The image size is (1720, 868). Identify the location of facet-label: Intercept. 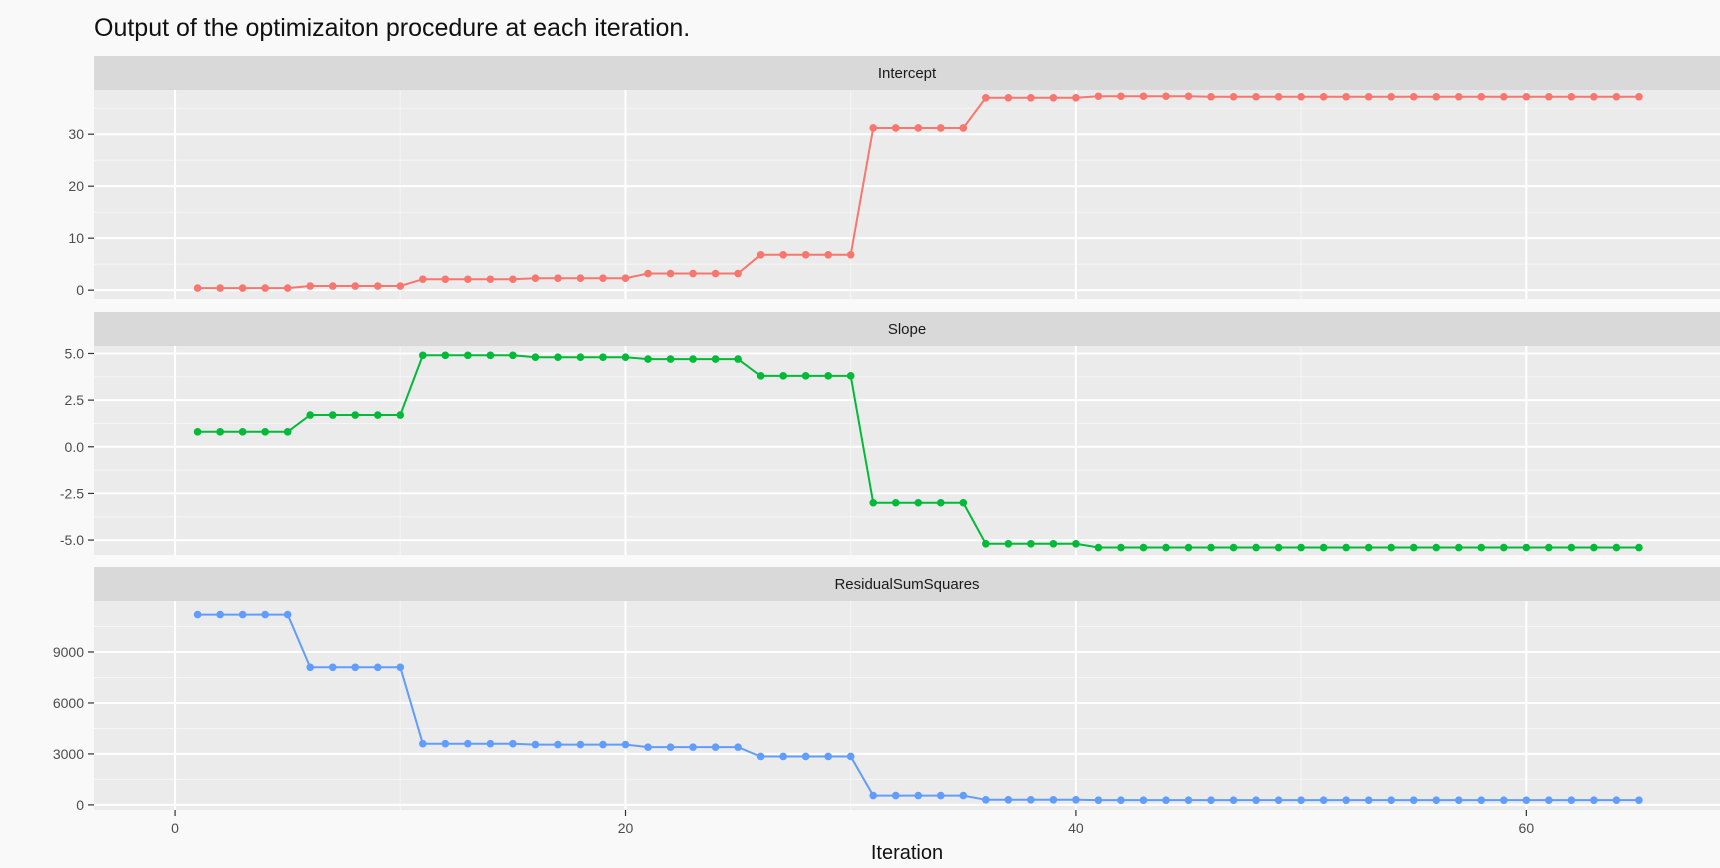
(907, 73).